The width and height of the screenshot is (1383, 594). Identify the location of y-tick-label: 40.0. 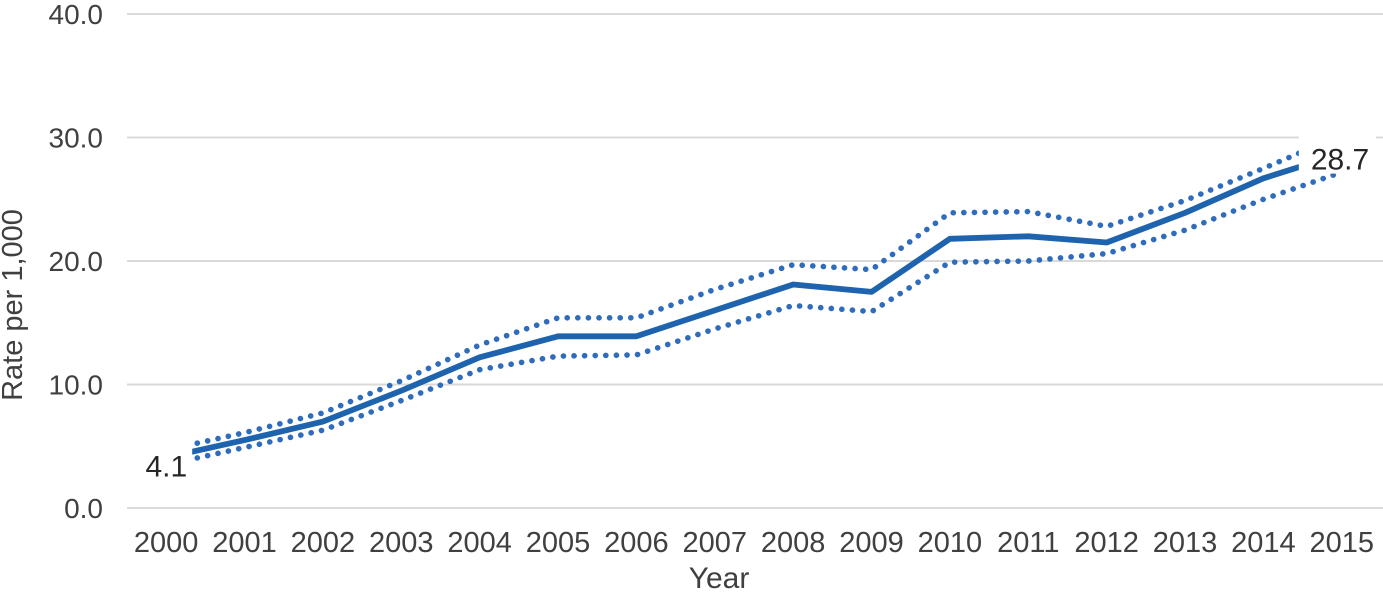
(76, 15).